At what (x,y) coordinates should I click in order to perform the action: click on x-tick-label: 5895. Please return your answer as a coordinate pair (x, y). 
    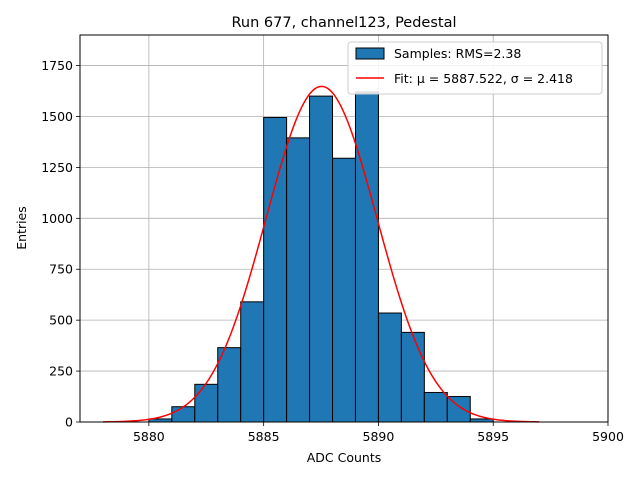
    Looking at the image, I should click on (493, 436).